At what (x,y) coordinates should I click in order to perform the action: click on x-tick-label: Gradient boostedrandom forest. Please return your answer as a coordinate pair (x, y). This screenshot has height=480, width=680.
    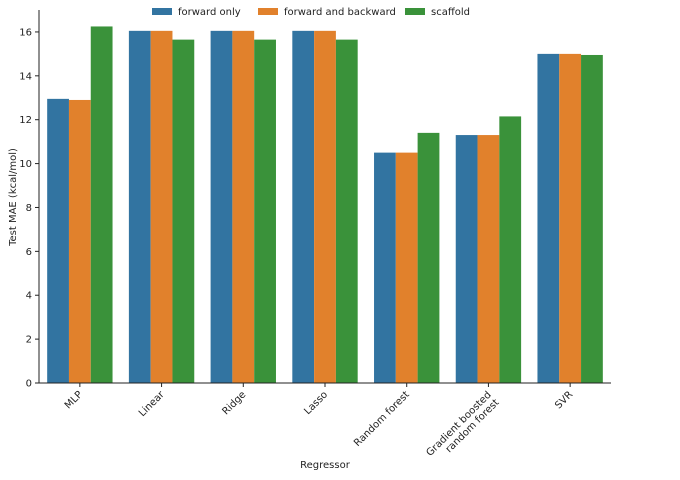
    Looking at the image, I should click on (463, 428).